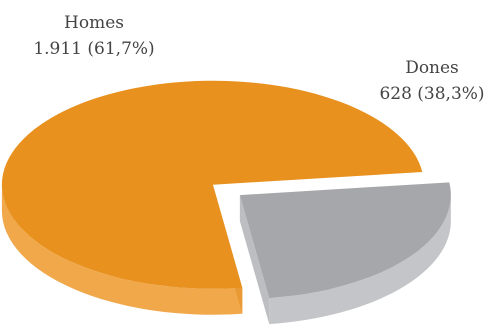 The height and width of the screenshot is (336, 492). Describe the element at coordinates (431, 94) in the screenshot. I see `label-dones-value: 628 (38,3%)` at that location.